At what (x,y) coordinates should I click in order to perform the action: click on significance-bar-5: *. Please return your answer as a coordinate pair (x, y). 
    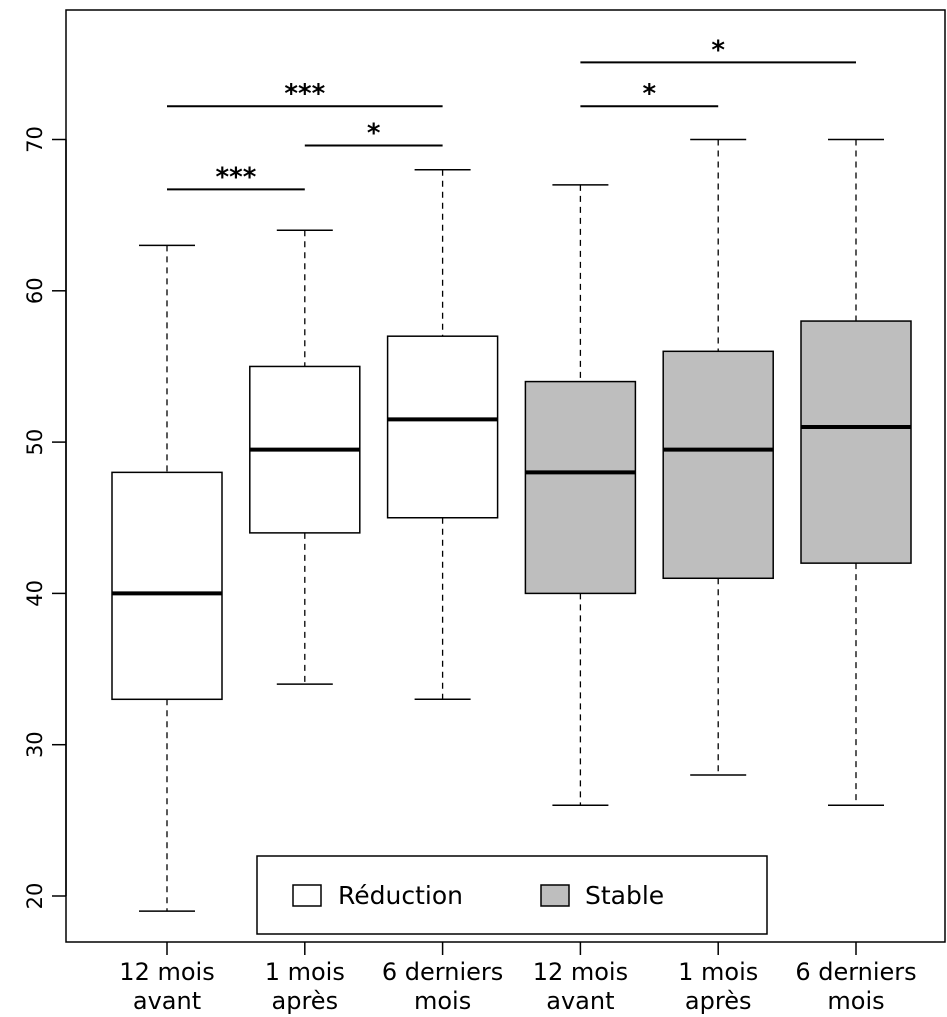
    Looking at the image, I should click on (718, 50).